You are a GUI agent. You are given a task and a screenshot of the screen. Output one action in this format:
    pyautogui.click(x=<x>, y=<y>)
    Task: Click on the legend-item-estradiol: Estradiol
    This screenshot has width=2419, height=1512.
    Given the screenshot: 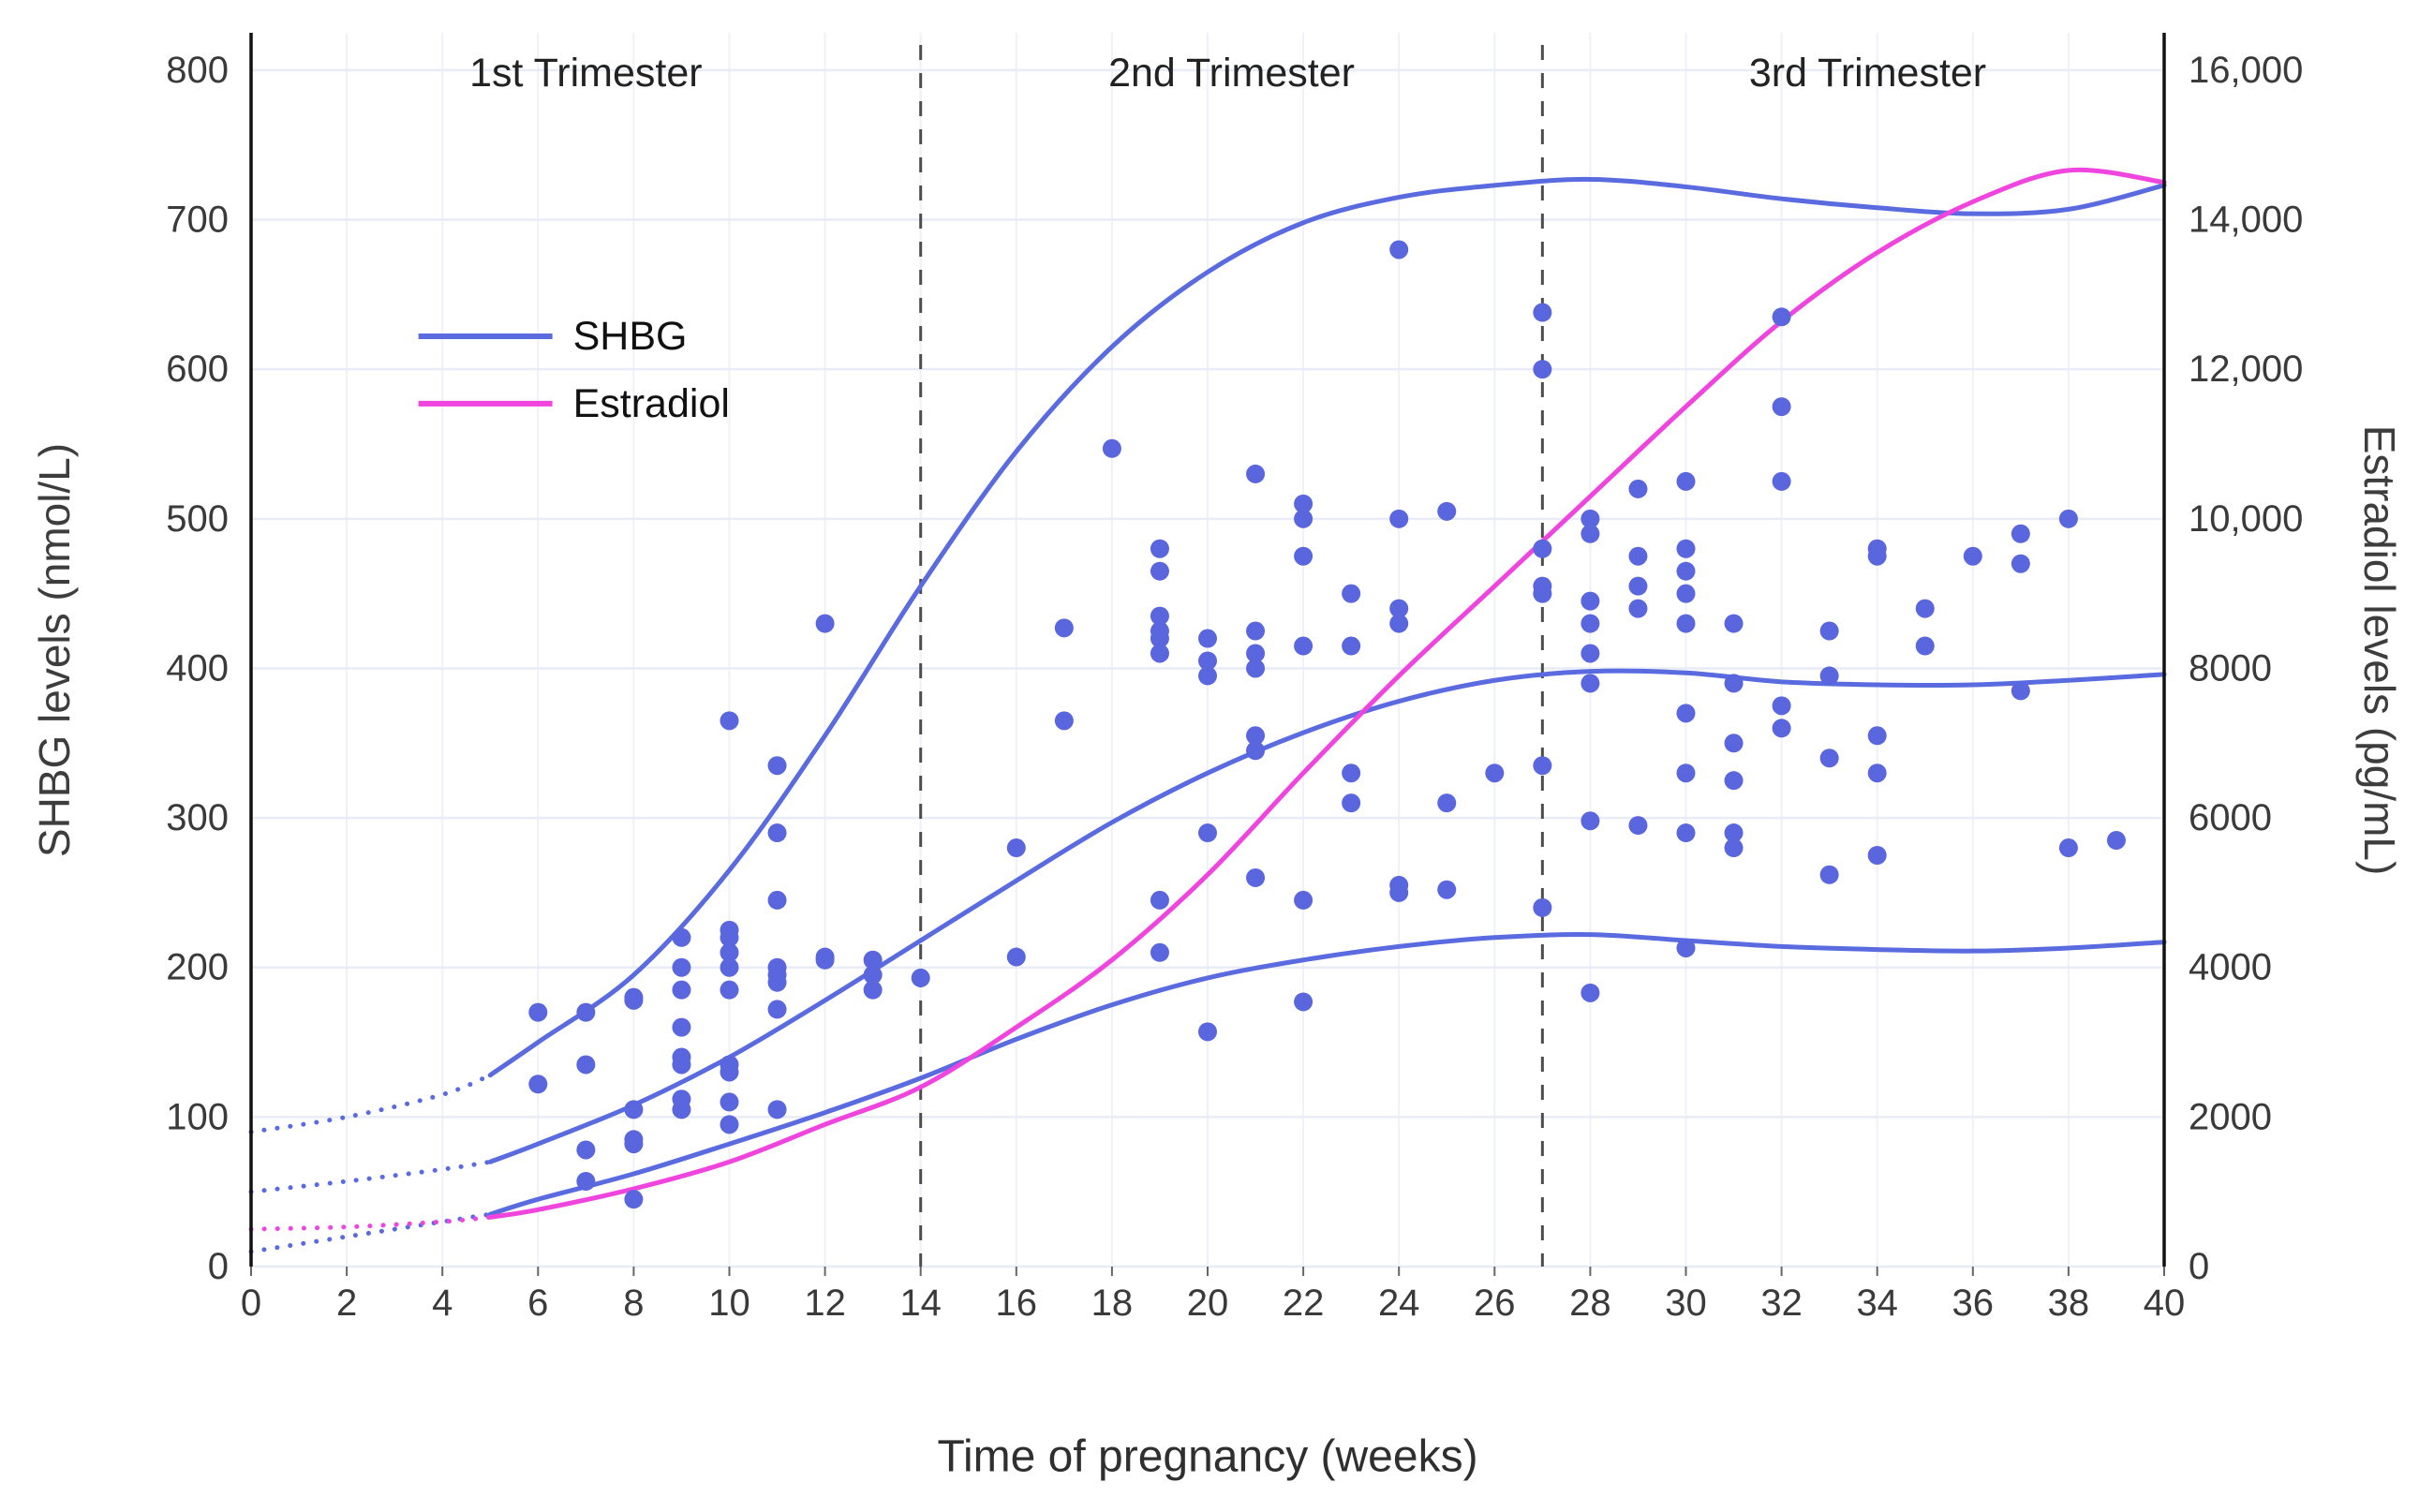 What is the action you would take?
    pyautogui.click(x=574, y=403)
    